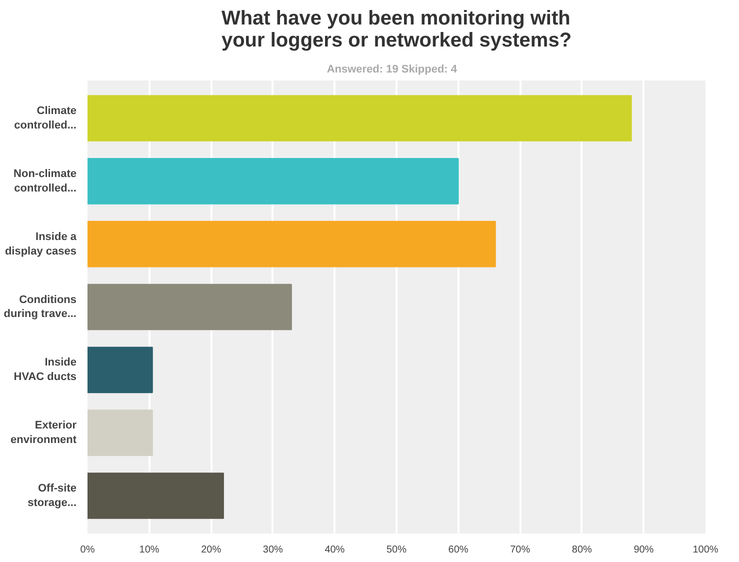 The height and width of the screenshot is (562, 739). Describe the element at coordinates (392, 70) in the screenshot. I see `chart-subtitle: Answered: 19 Skipped: 4` at that location.